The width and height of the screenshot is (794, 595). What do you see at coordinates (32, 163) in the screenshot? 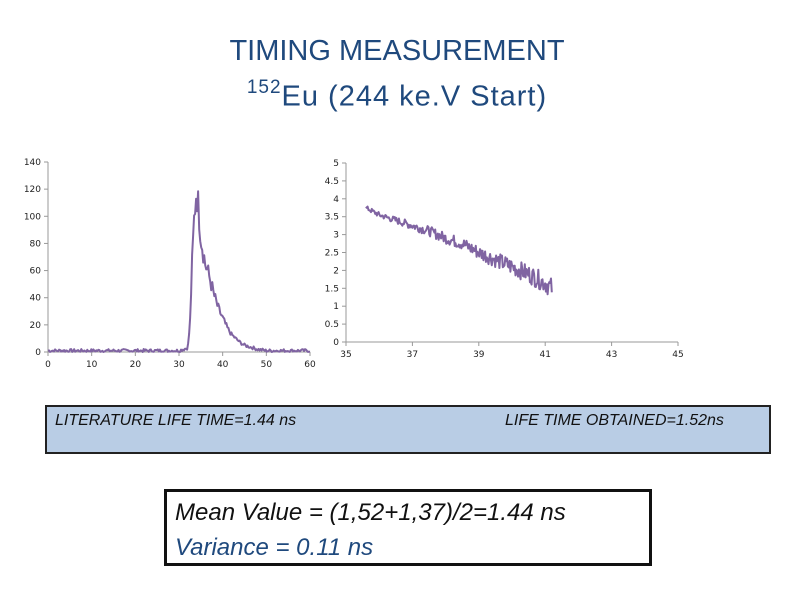
I see `chart1-y-tick-label: 140` at bounding box center [32, 163].